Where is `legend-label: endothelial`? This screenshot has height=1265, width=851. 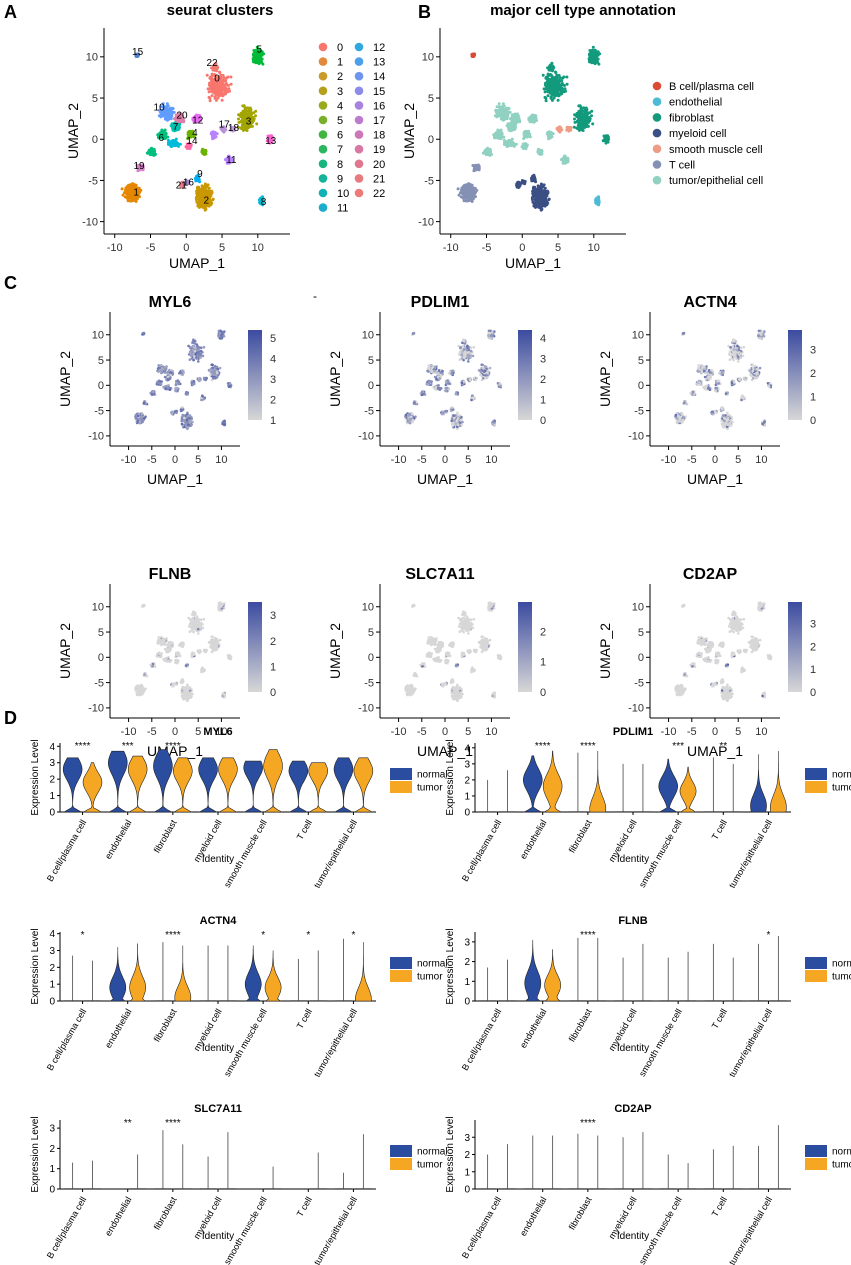
legend-label: endothelial is located at coordinates (695, 103).